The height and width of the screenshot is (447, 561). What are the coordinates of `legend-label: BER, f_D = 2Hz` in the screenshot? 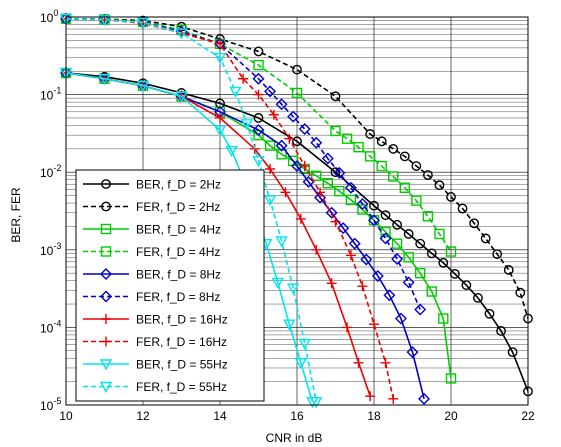 It's located at (178, 185).